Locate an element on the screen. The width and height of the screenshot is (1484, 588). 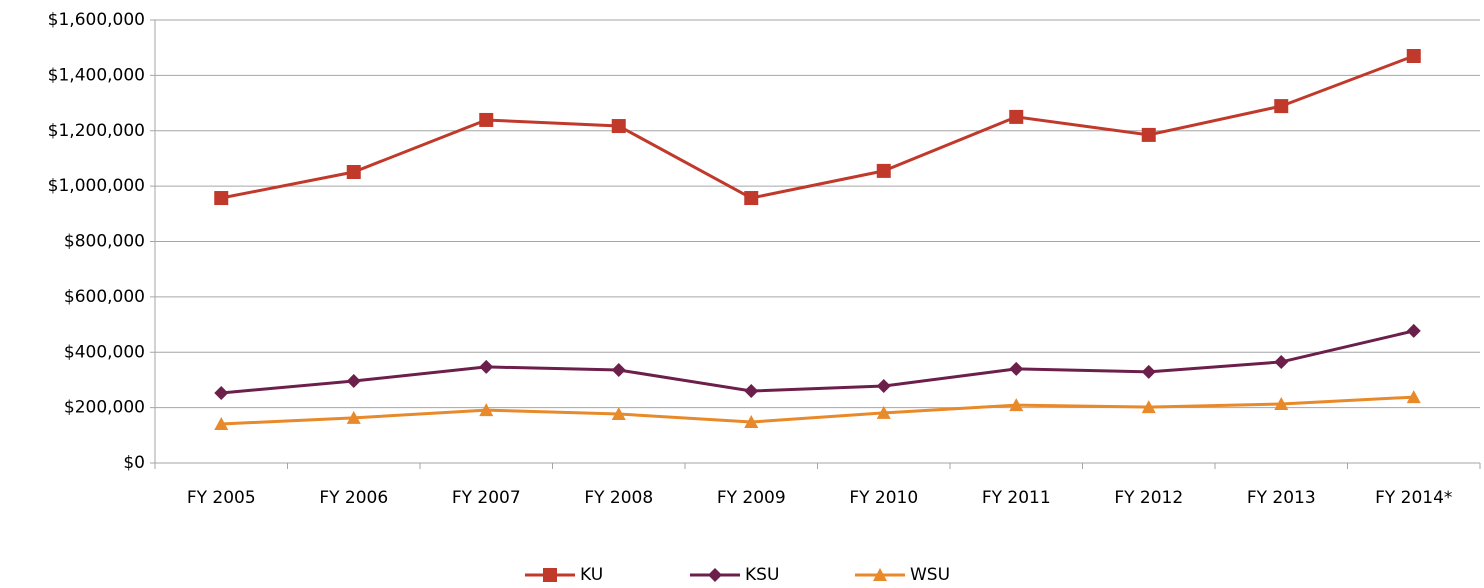
y-tick-label: $1,600,000 is located at coordinates (96, 20).